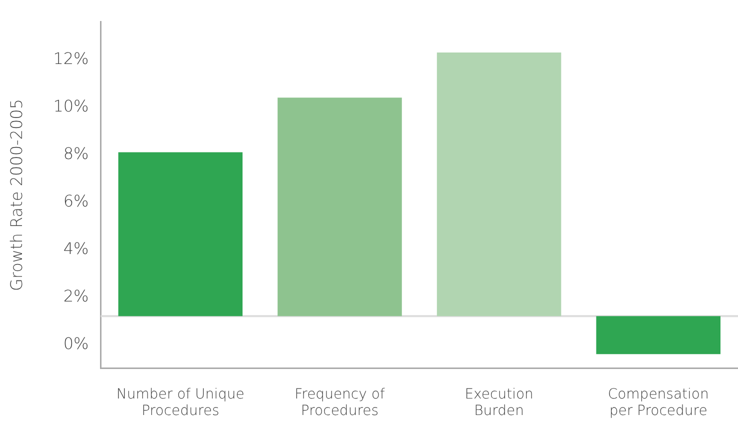 The width and height of the screenshot is (738, 438). What do you see at coordinates (16, 195) in the screenshot?
I see `y-axis-title: Growth Rate 2000-2005` at bounding box center [16, 195].